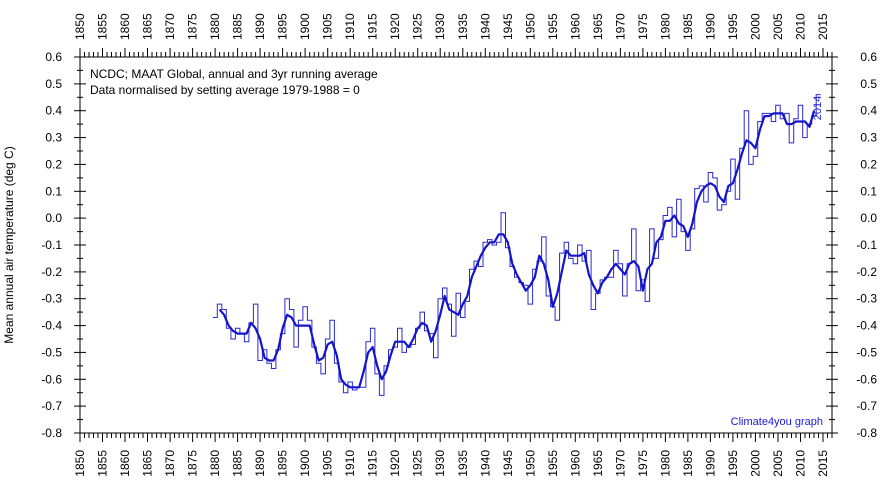 This screenshot has height=491, width=880. I want to click on y-tick-label-right: -0.4, so click(866, 326).